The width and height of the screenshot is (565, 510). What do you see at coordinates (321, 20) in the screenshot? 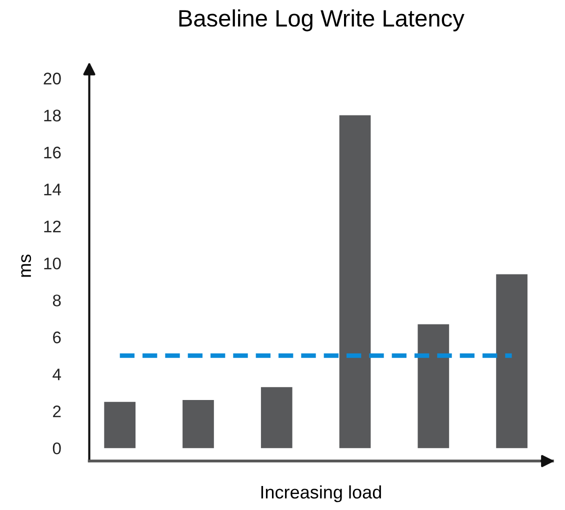
I see `chart-title: Baseline Log Write Latency` at bounding box center [321, 20].